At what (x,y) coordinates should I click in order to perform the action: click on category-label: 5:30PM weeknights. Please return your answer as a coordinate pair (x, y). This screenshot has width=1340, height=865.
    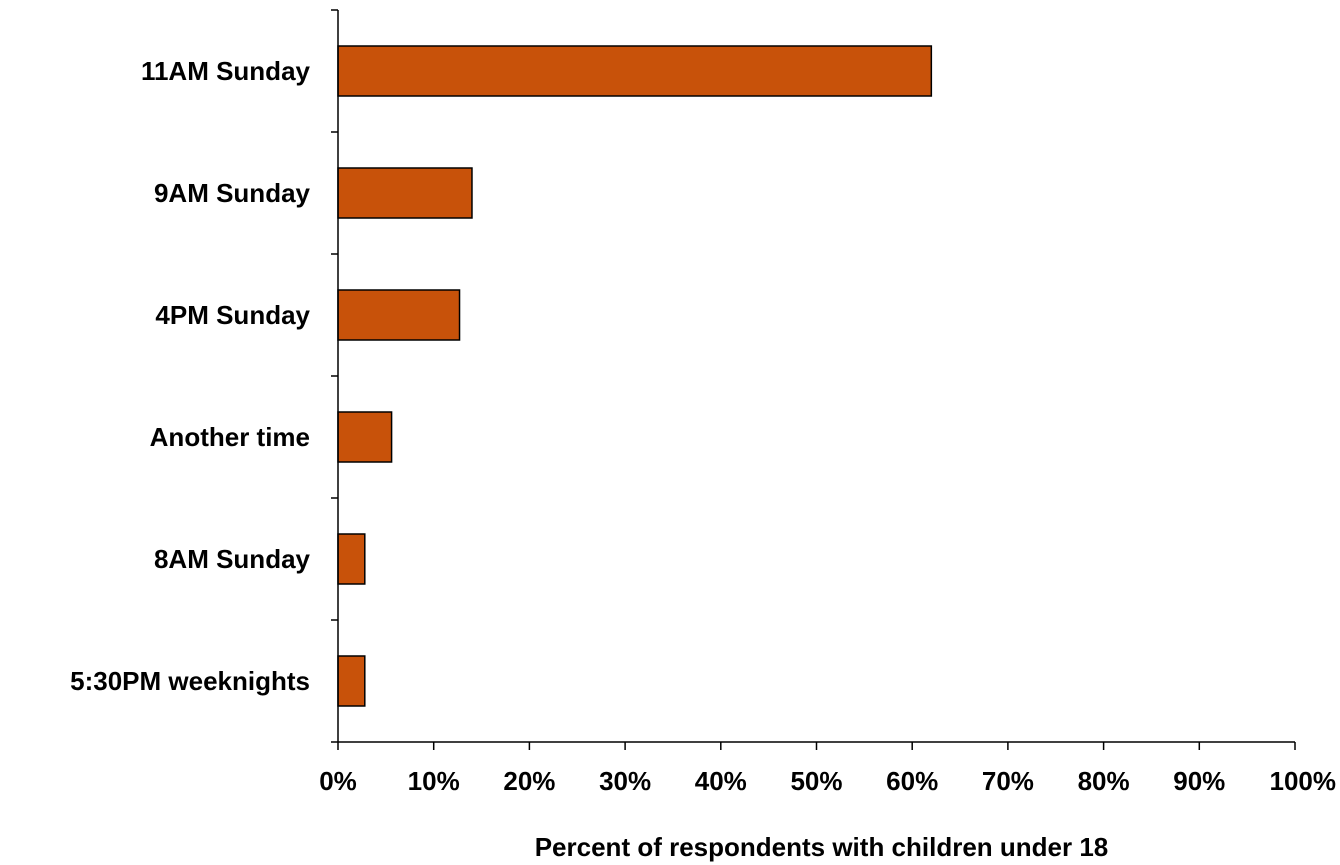
    Looking at the image, I should click on (190, 681).